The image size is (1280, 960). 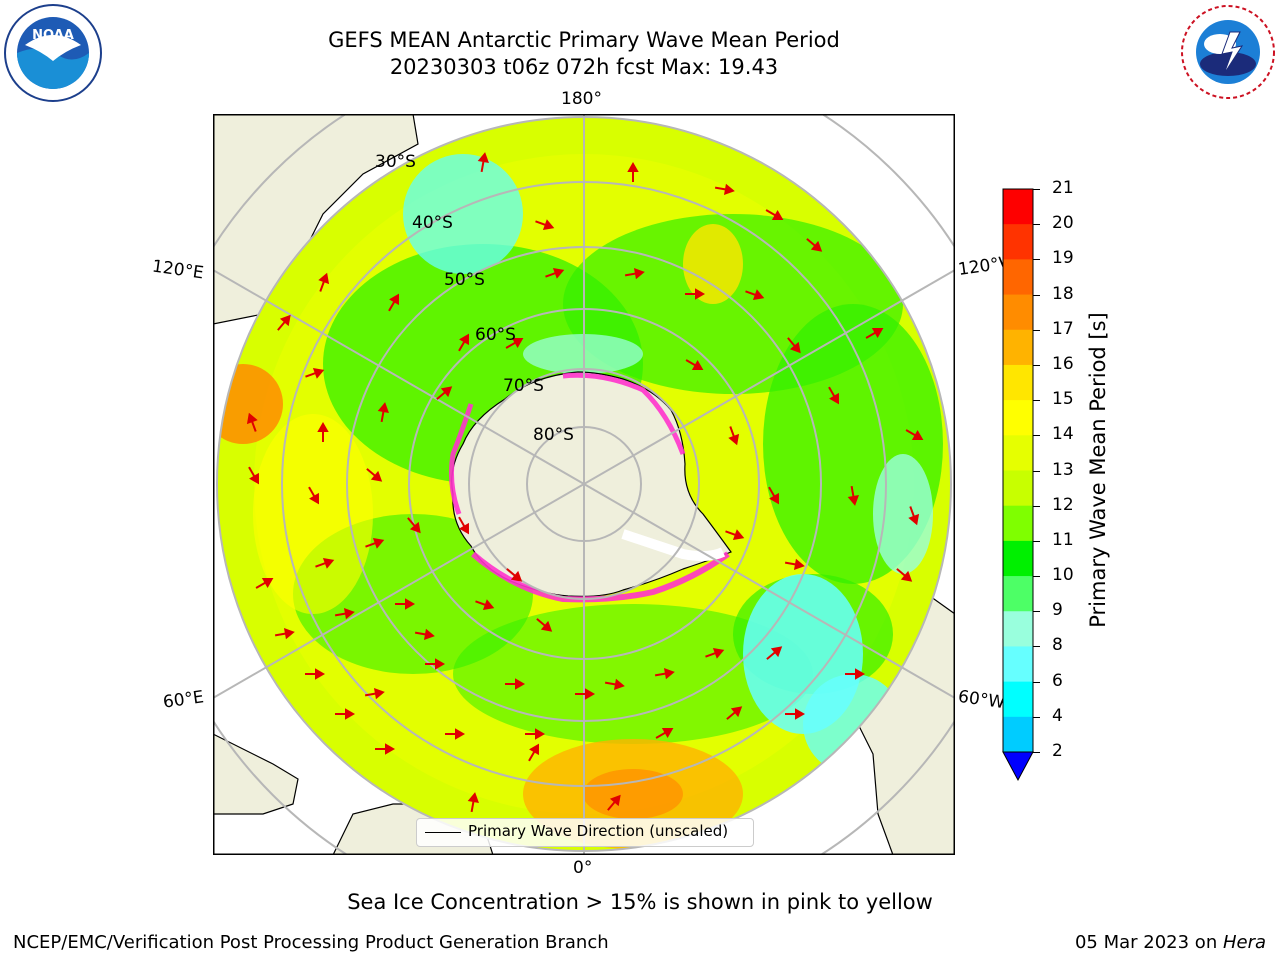 I want to click on colorbar-tick-label: 2, so click(x=1057, y=751).